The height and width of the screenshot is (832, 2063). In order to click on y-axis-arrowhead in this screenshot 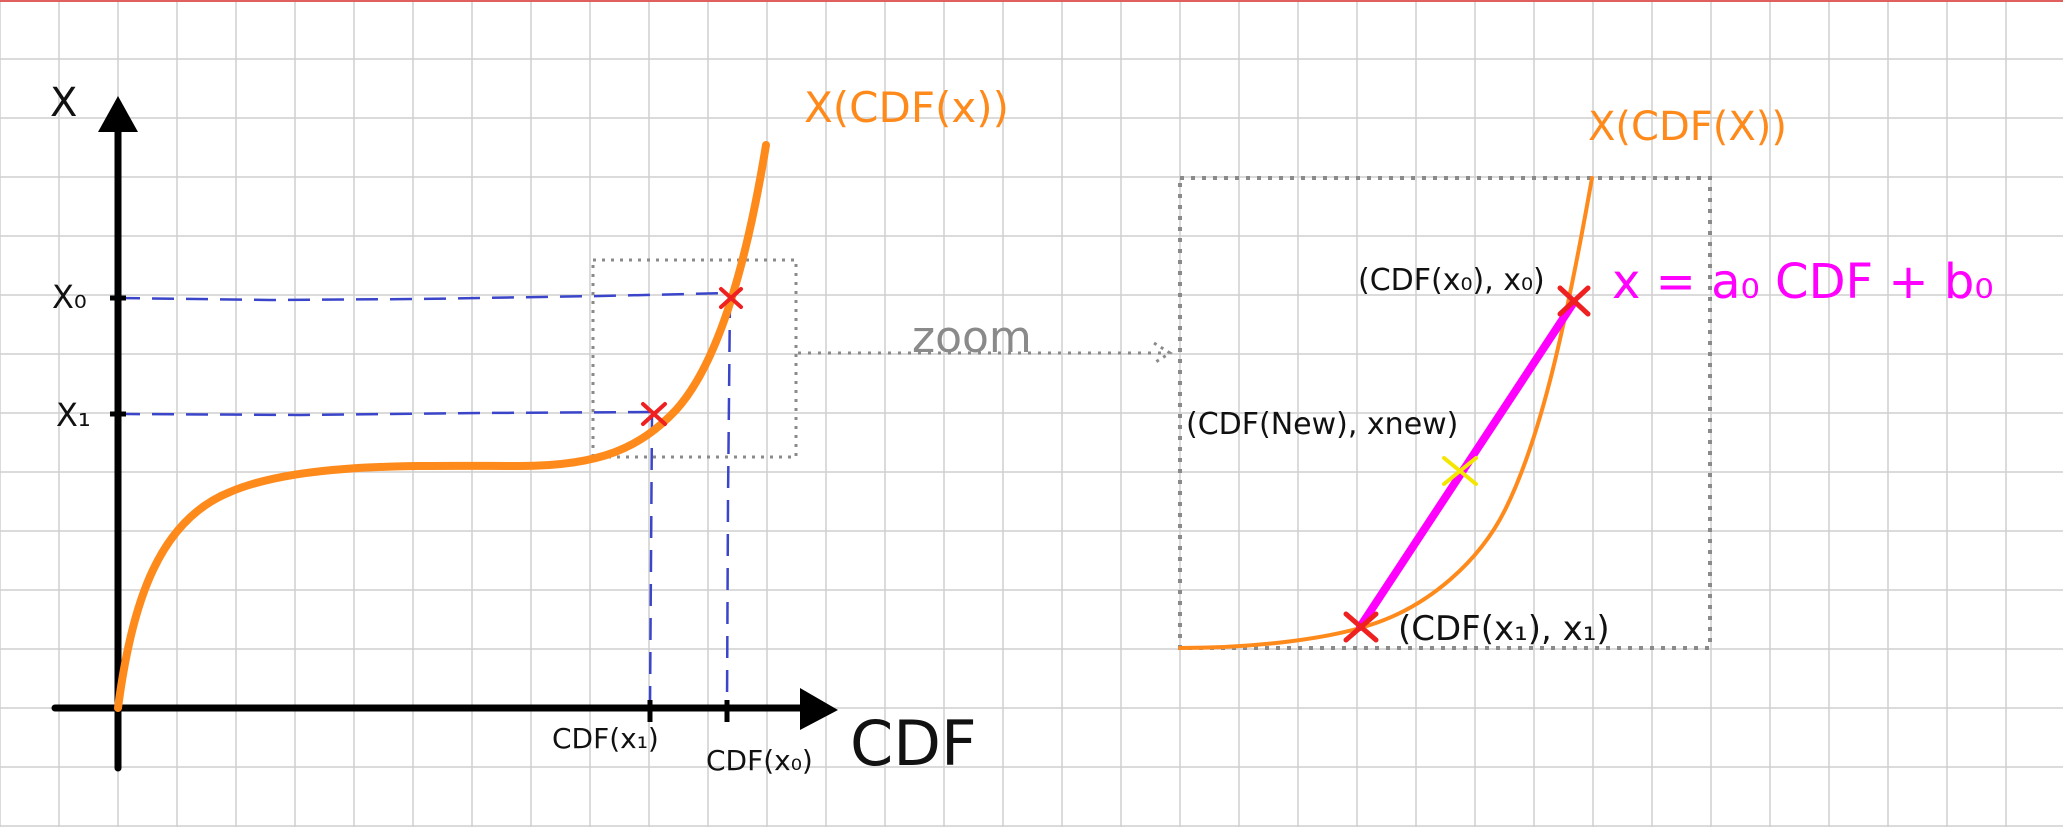, I will do `click(118, 114)`.